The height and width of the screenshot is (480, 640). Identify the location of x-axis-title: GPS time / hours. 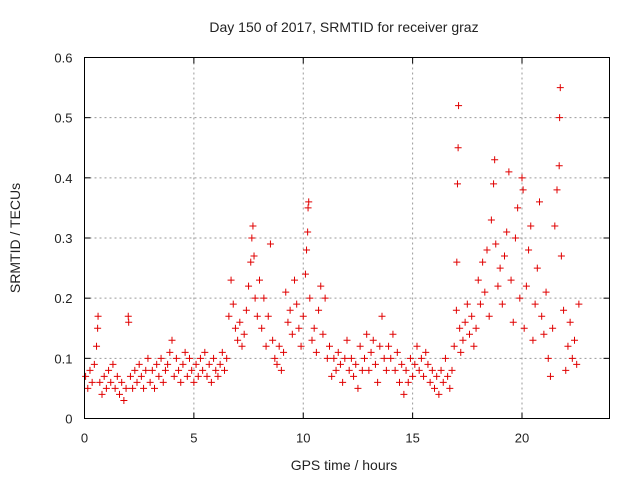
(344, 465).